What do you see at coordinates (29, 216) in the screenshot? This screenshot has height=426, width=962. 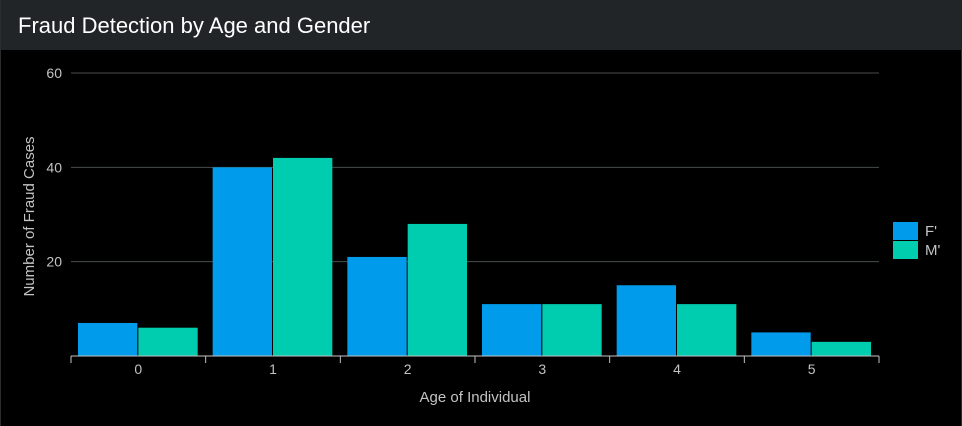 I see `y-axis-title: Number of Fraud Cases` at bounding box center [29, 216].